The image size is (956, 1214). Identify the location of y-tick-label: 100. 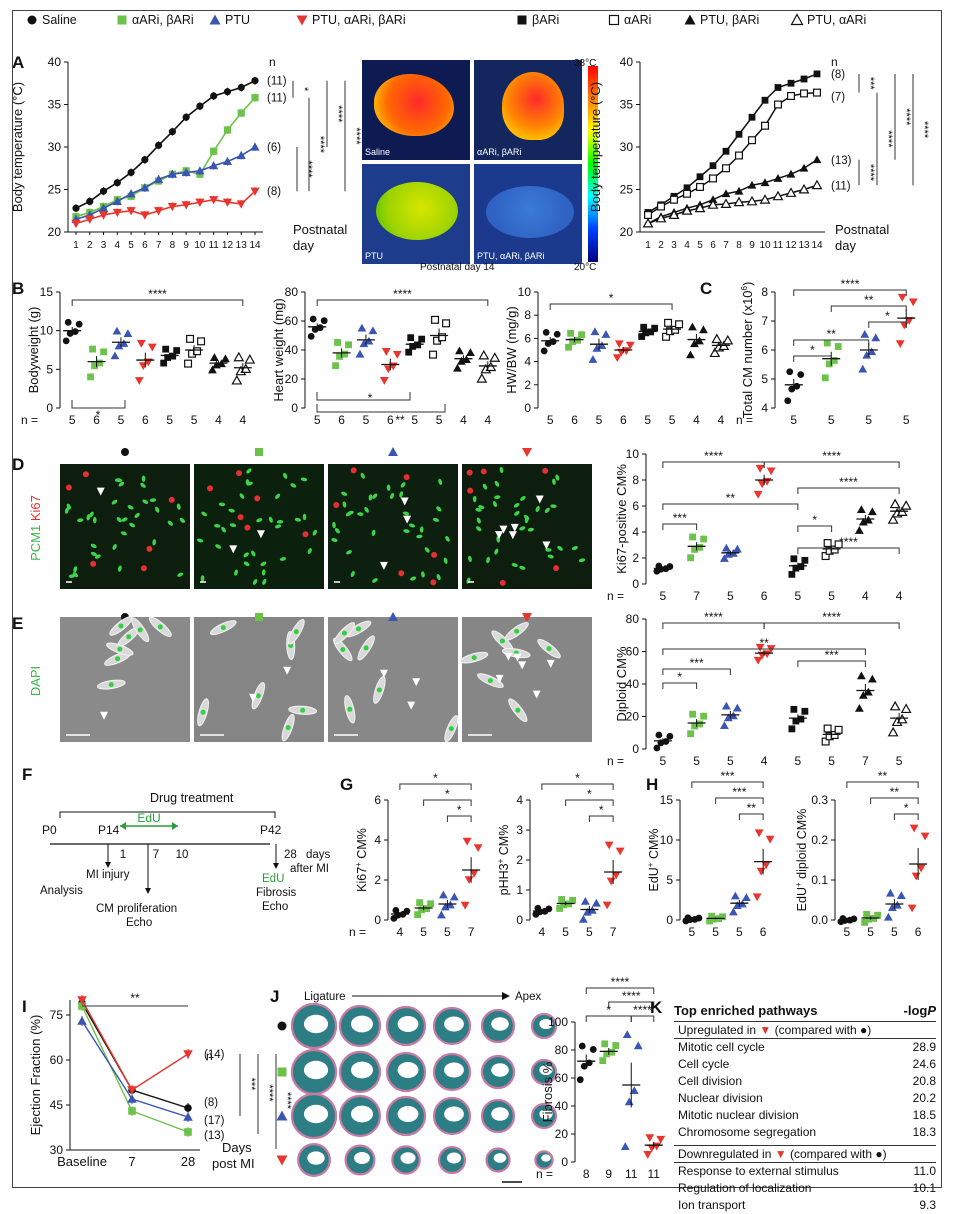
(558, 1022).